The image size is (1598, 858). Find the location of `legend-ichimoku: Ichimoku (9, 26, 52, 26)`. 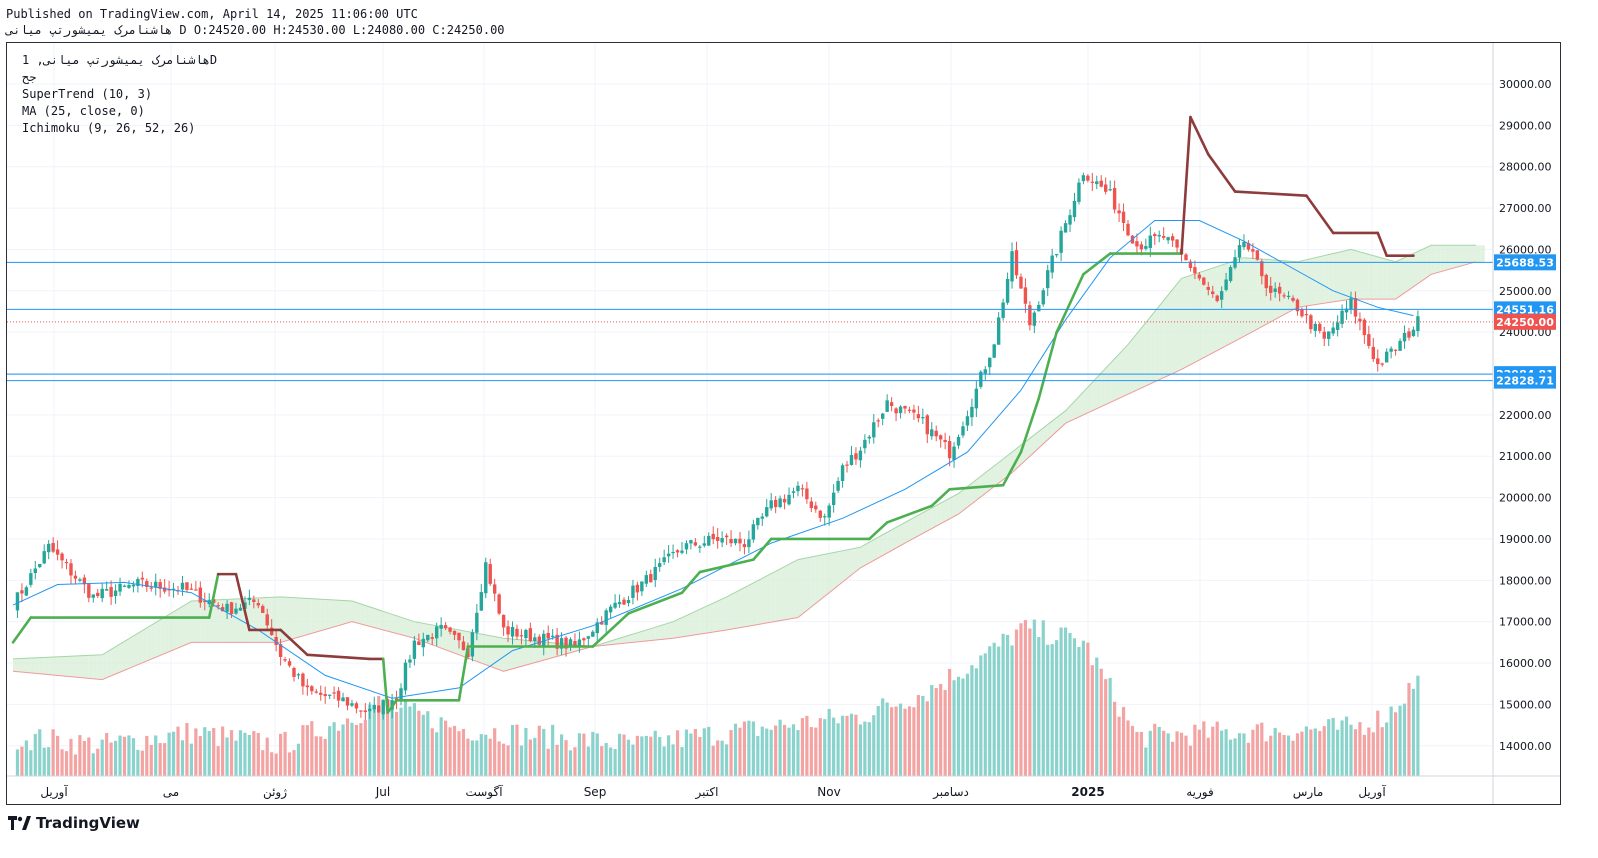

legend-ichimoku: Ichimoku (9, 26, 52, 26) is located at coordinates (109, 128).